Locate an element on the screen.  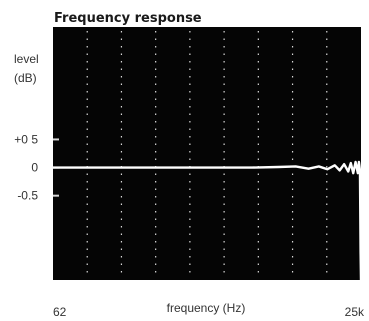
x-tick-label-62: 62 is located at coordinates (60, 312).